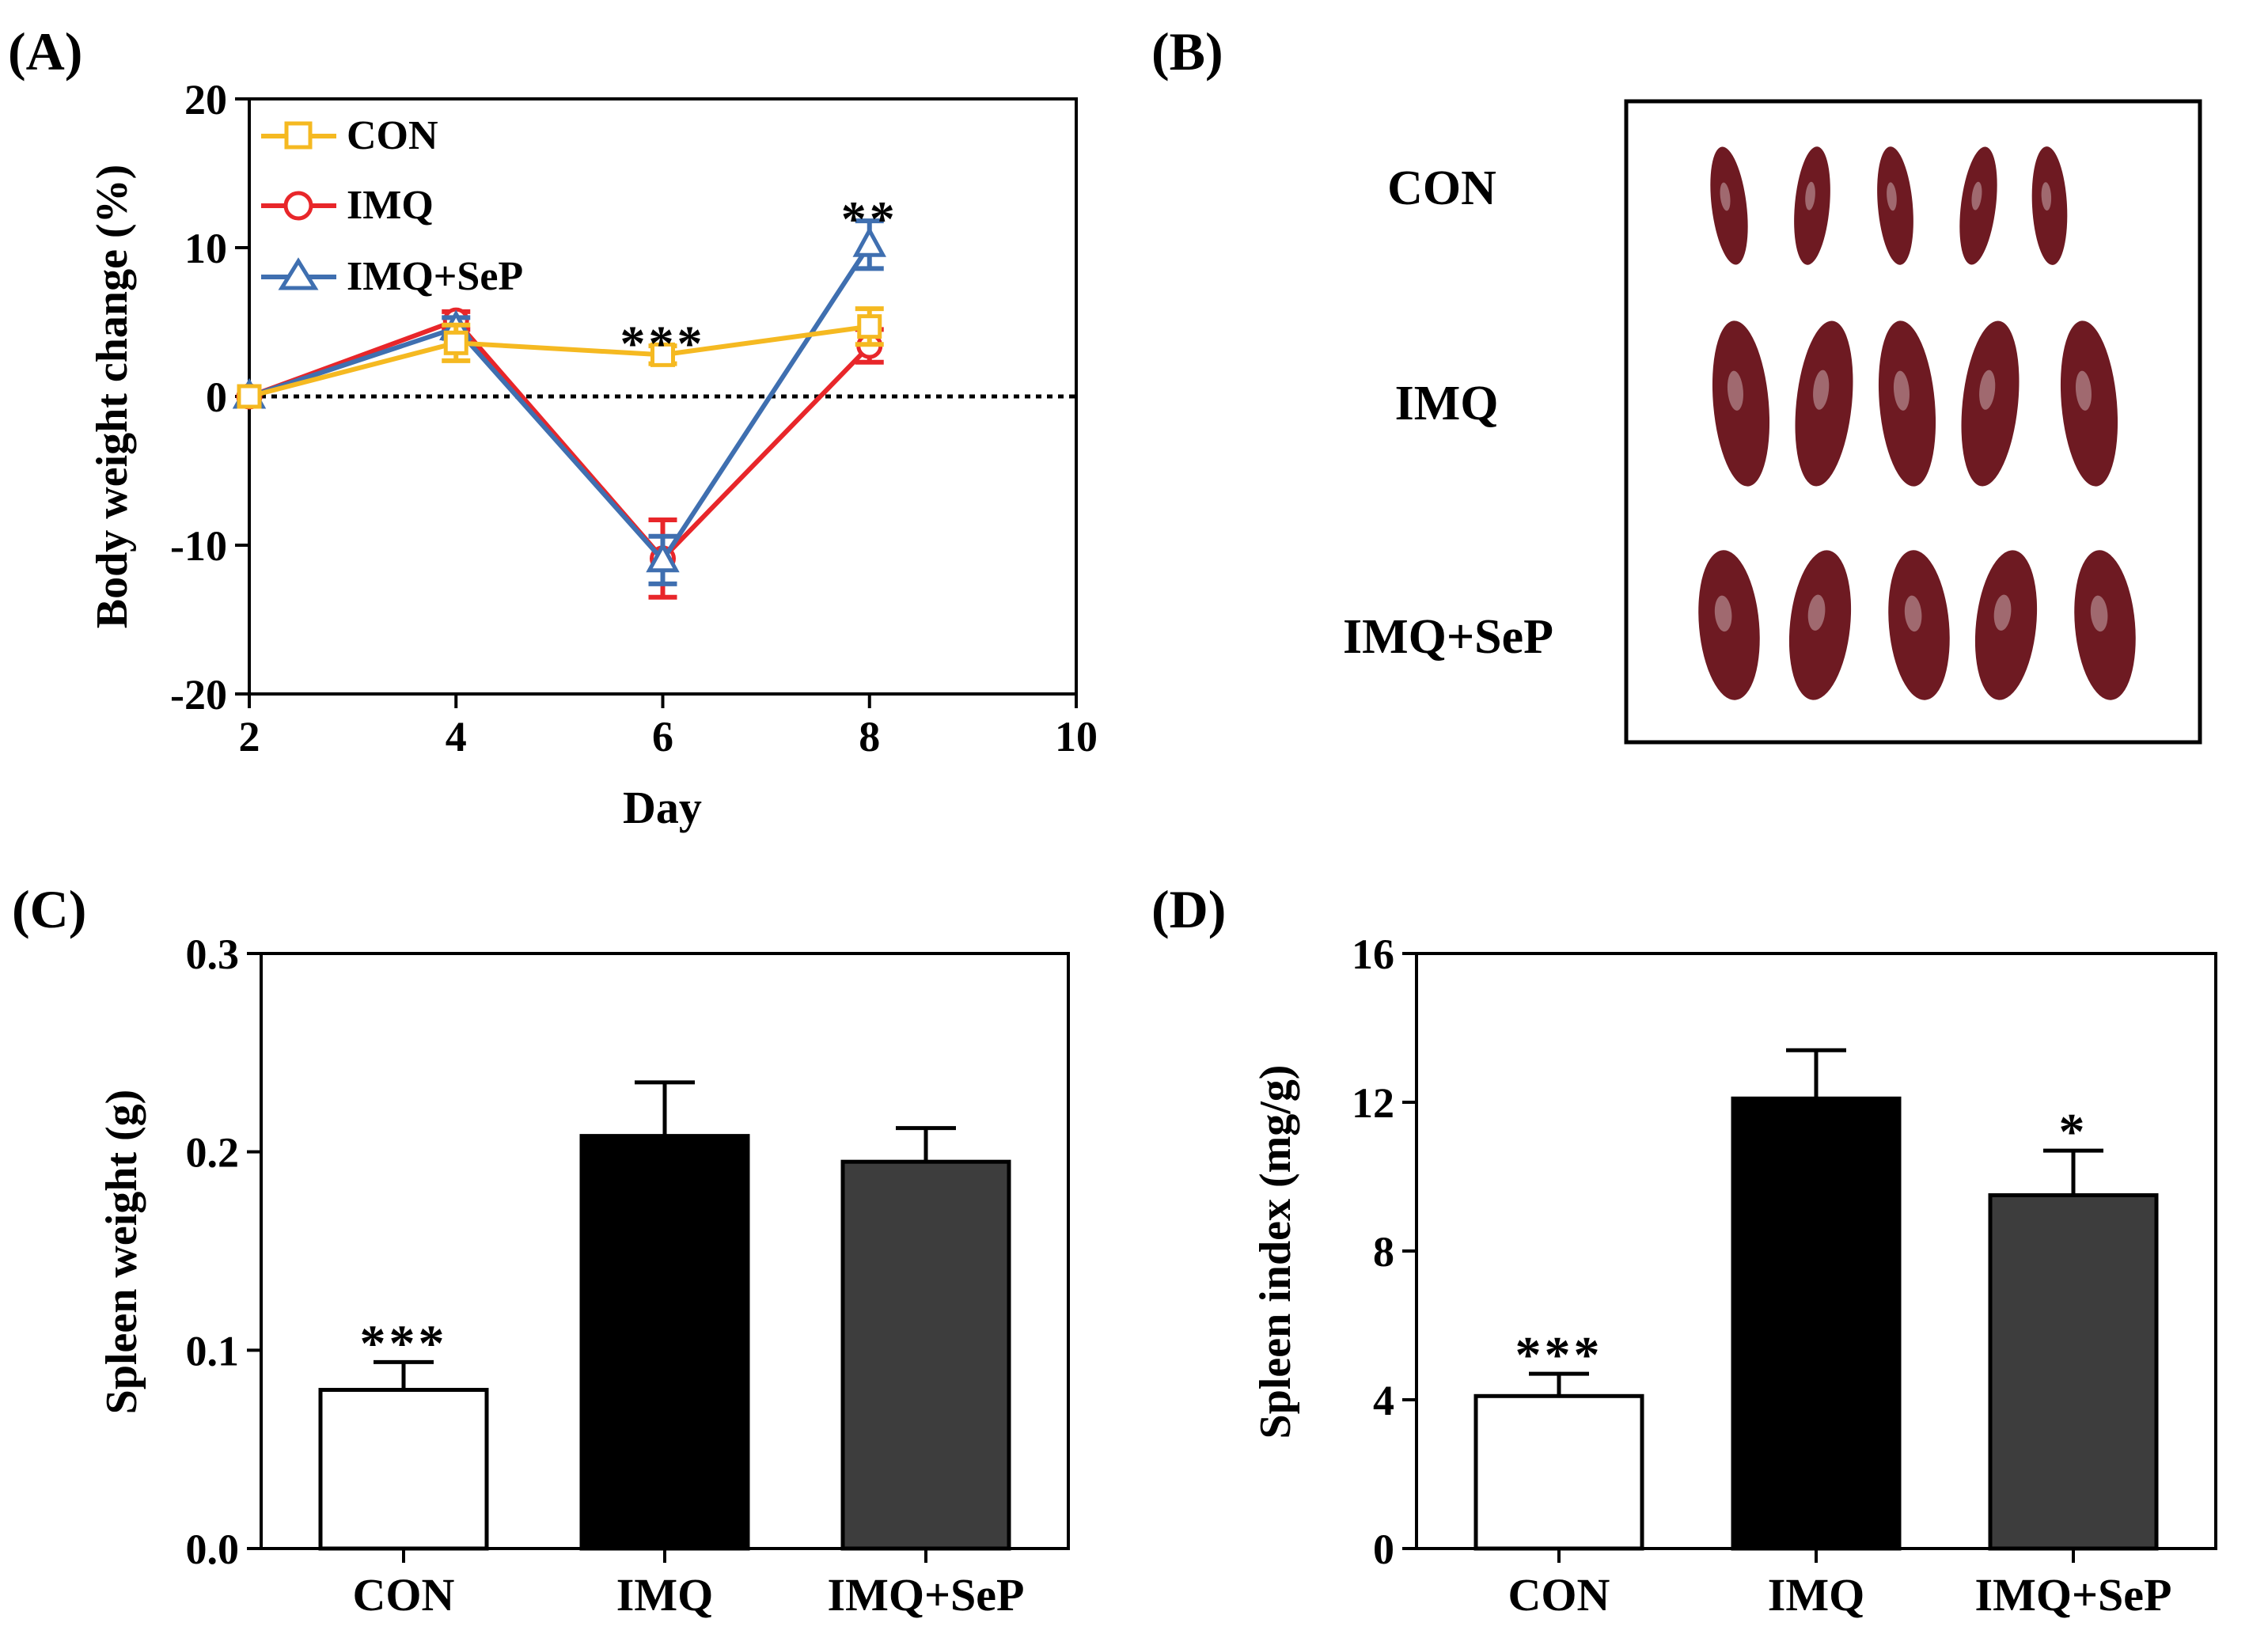  I want to click on x-tick-label: 8, so click(869, 736).